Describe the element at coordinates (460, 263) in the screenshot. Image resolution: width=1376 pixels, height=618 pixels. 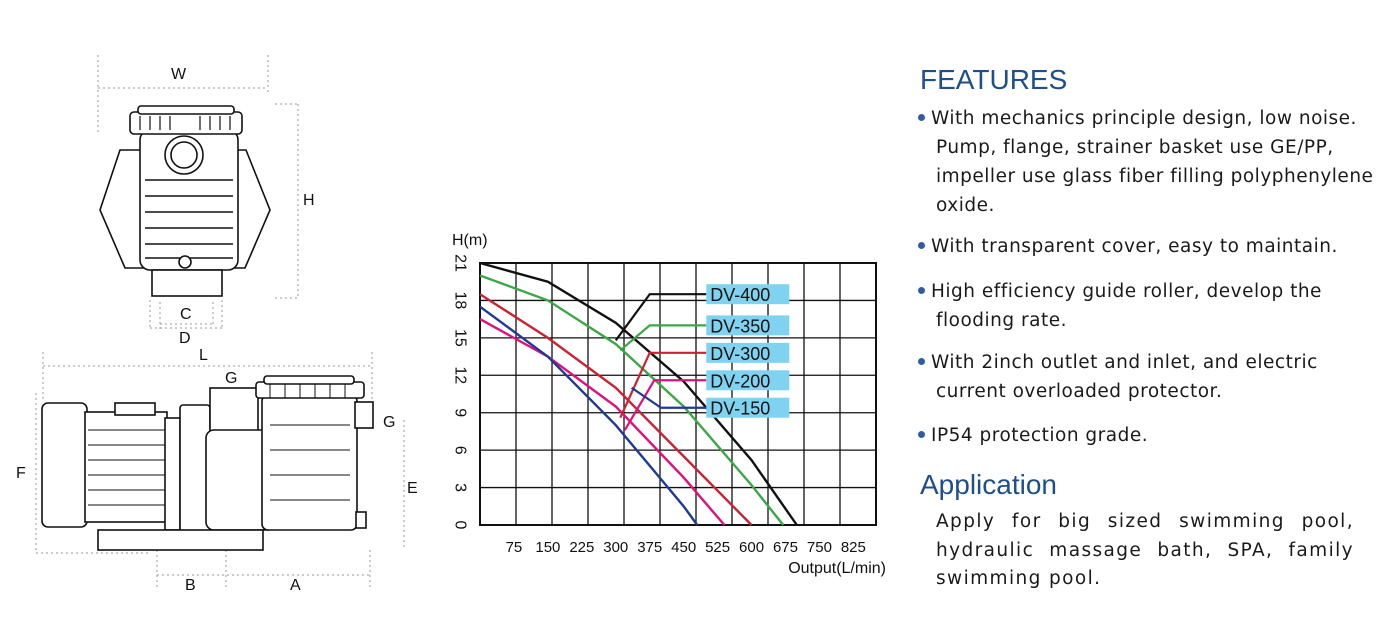
I see `y-tick-label: 21` at that location.